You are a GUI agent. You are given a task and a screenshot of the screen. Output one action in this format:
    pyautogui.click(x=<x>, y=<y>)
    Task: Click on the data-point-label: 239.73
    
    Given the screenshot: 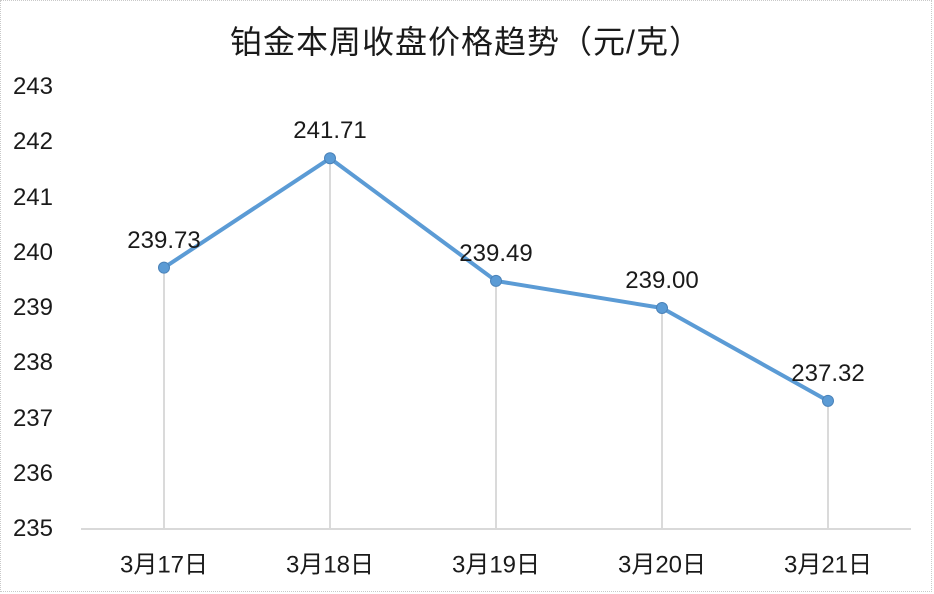 What is the action you would take?
    pyautogui.click(x=164, y=240)
    